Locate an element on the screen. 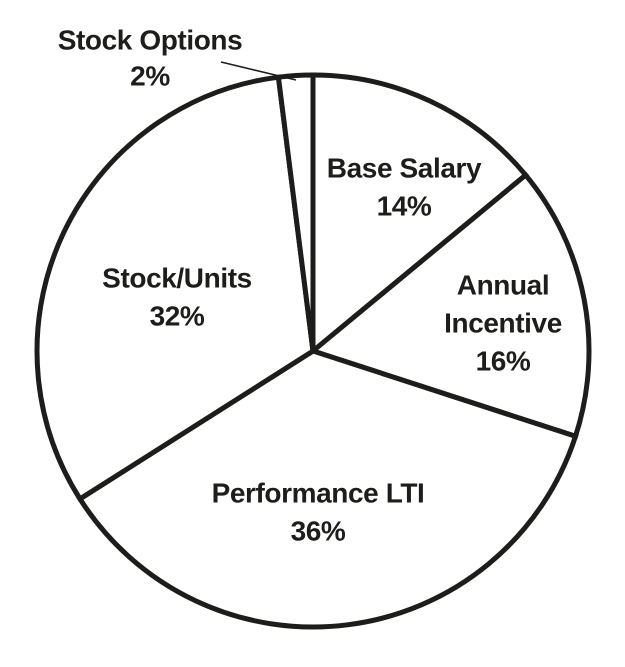 The image size is (625, 667). slice-name-text: Stock/Units is located at coordinates (177, 278).